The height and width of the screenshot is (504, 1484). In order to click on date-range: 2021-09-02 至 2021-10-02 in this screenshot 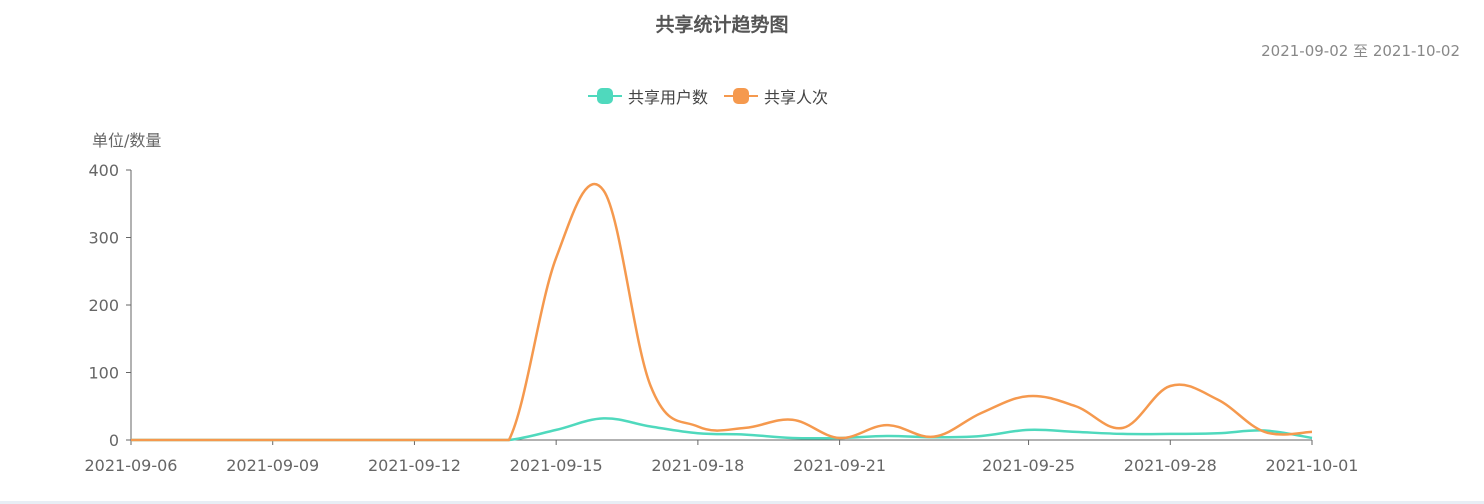, I will do `click(1360, 51)`.